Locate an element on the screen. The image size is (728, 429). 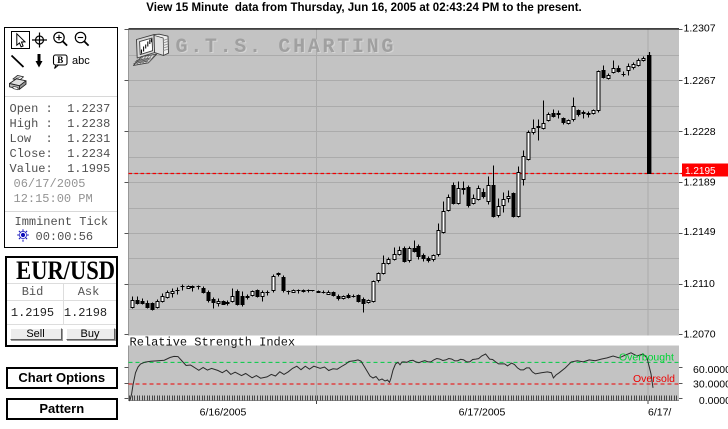
svg-text: Relative Strength Index is located at coordinates (213, 343).